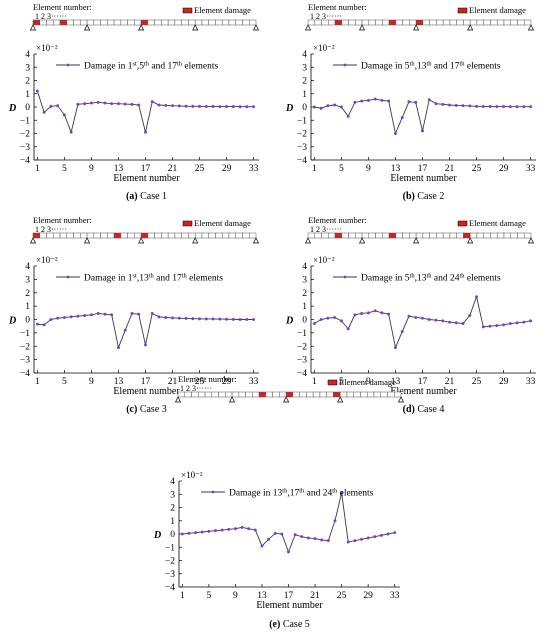  What do you see at coordinates (368, 382) in the screenshot?
I see `x-tick-label: 9` at bounding box center [368, 382].